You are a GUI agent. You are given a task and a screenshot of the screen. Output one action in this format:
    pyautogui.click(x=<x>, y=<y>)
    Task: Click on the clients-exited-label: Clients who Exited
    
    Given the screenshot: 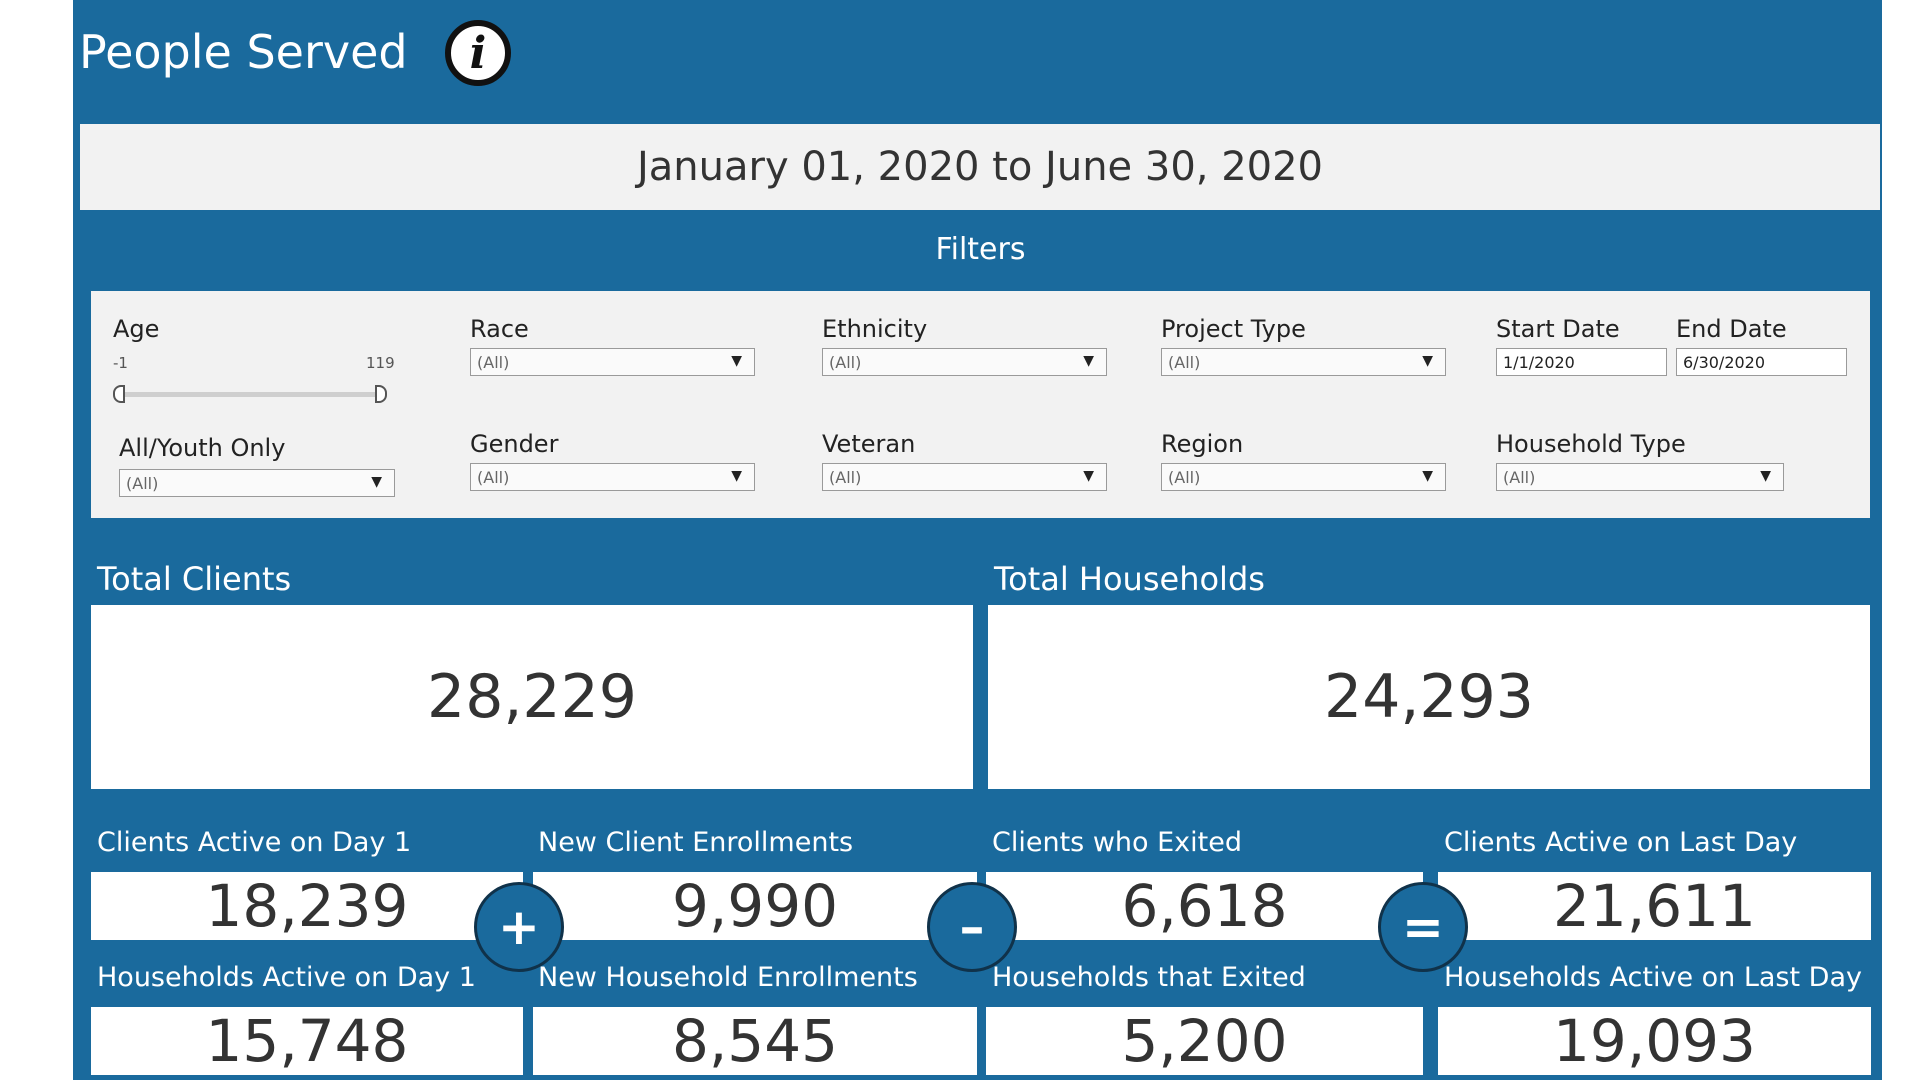 What is the action you would take?
    pyautogui.click(x=1117, y=842)
    